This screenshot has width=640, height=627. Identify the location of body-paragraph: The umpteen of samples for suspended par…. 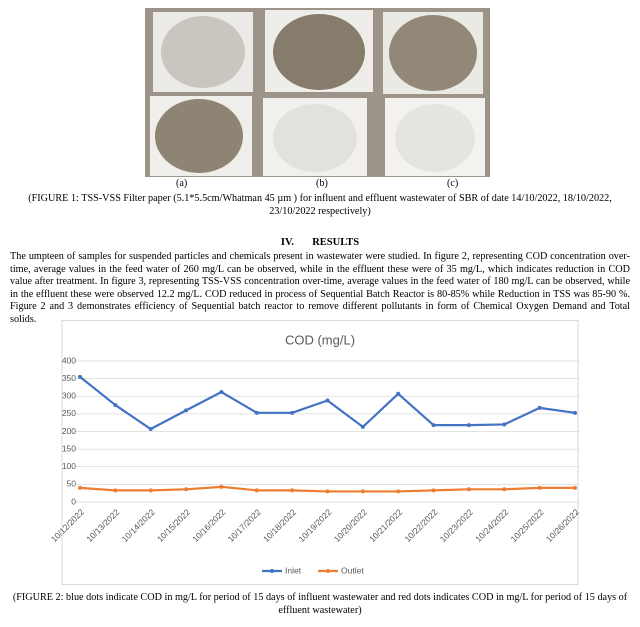
(320, 288).